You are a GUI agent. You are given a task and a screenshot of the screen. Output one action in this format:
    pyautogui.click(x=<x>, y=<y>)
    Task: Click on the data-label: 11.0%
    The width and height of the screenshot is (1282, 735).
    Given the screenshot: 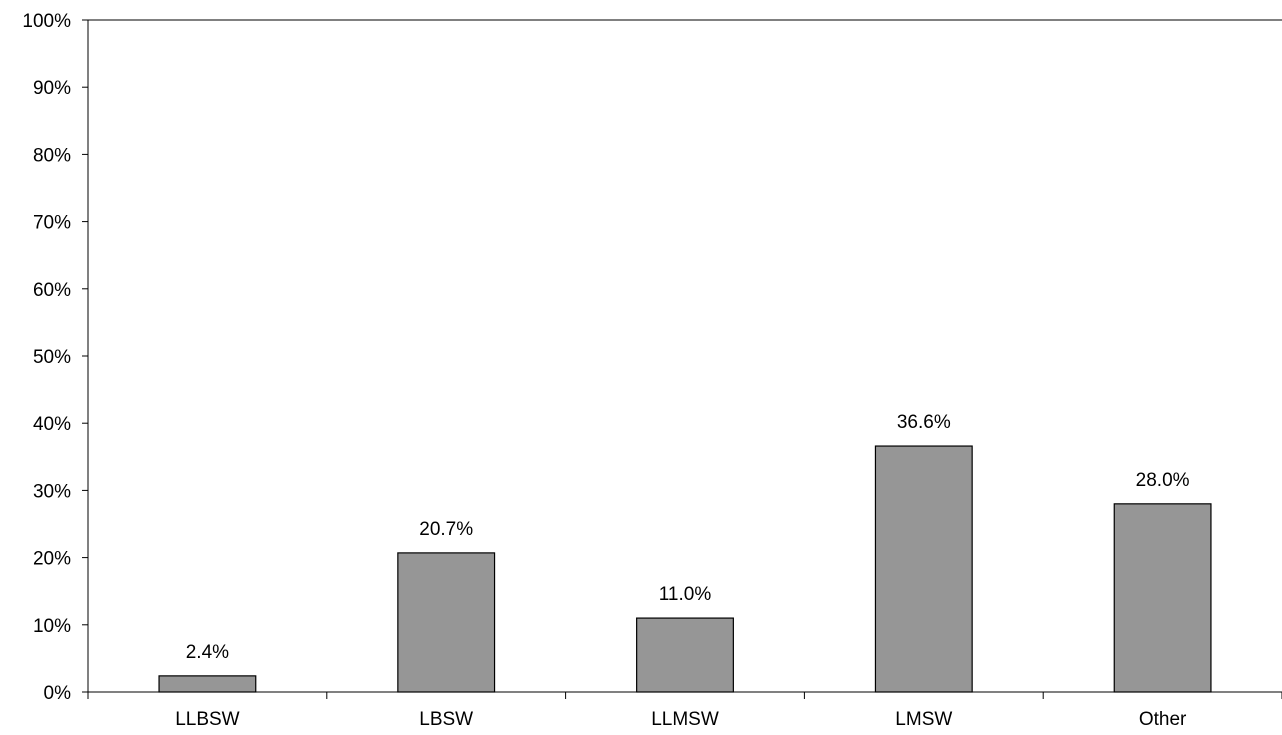 What is the action you would take?
    pyautogui.click(x=685, y=594)
    